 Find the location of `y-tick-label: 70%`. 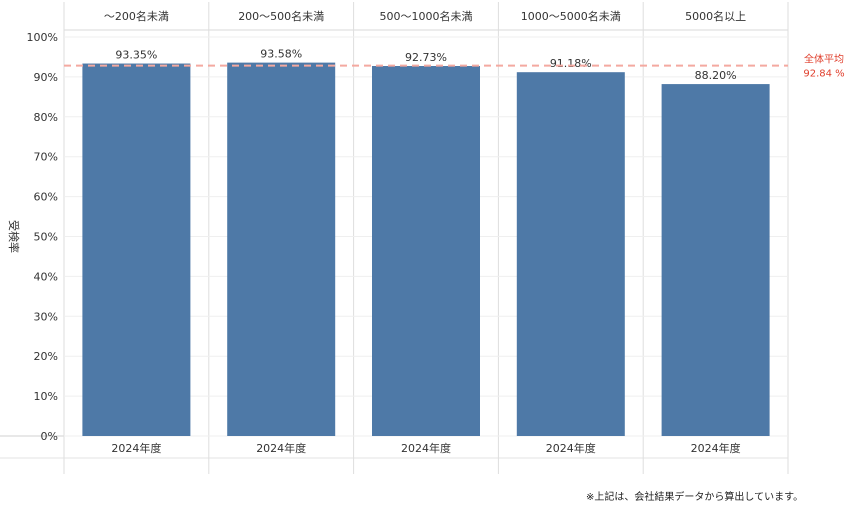

y-tick-label: 70% is located at coordinates (46, 157).